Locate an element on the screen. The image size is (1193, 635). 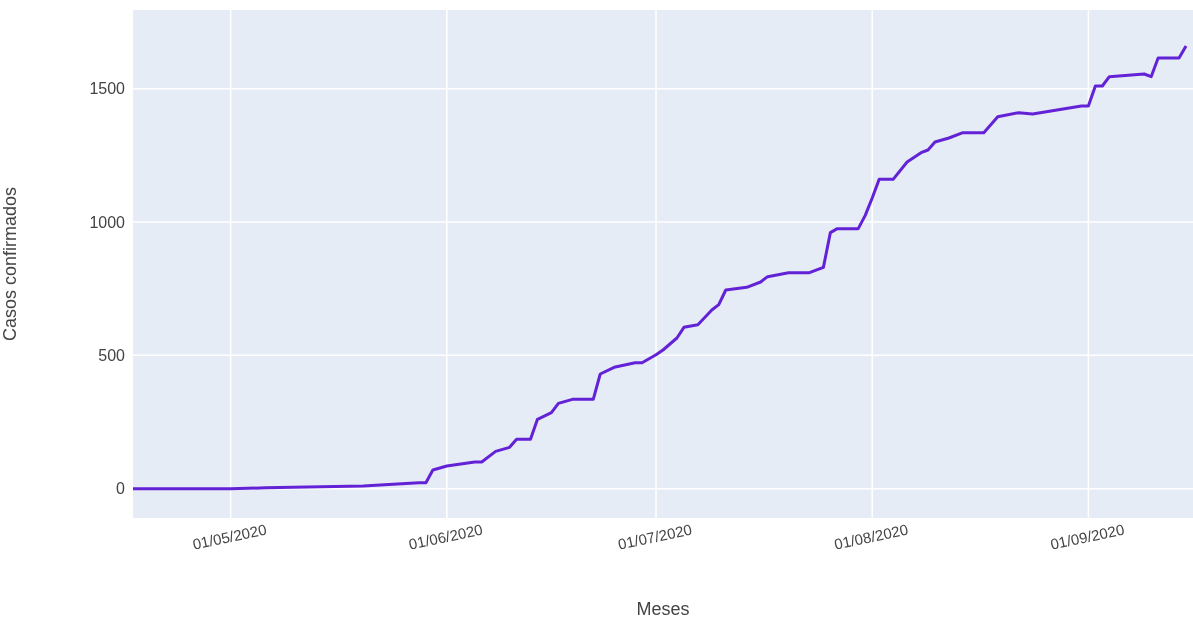
x-tick-label: 01/06/2020 is located at coordinates (446, 536).